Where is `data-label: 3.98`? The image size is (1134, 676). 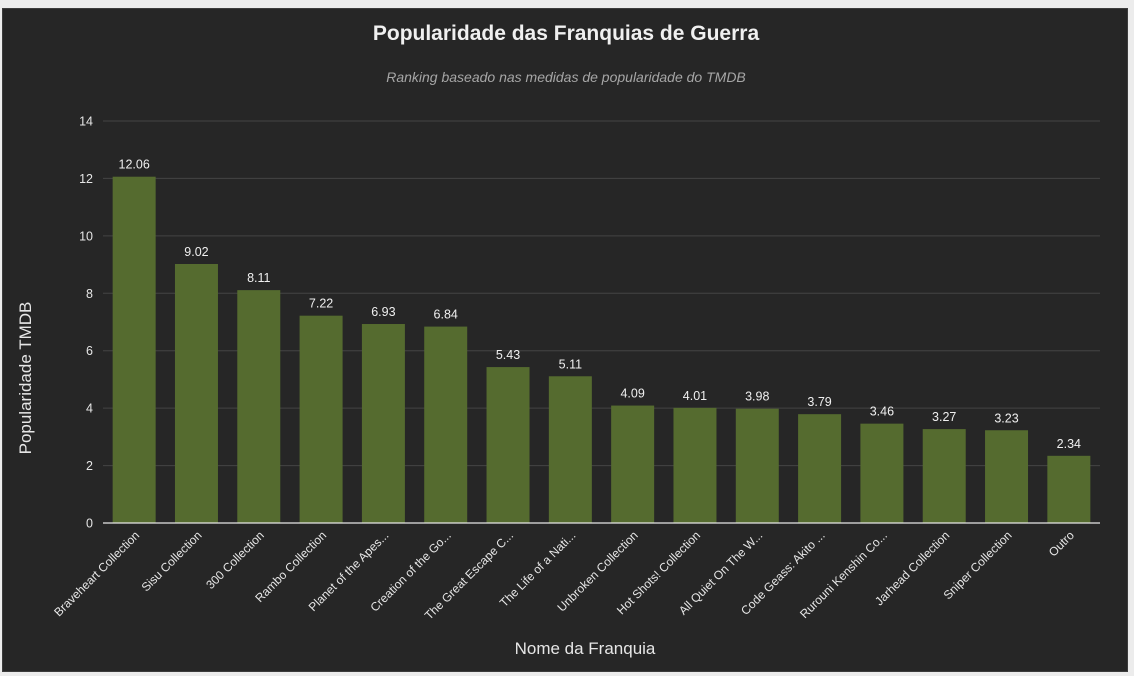
data-label: 3.98 is located at coordinates (757, 397).